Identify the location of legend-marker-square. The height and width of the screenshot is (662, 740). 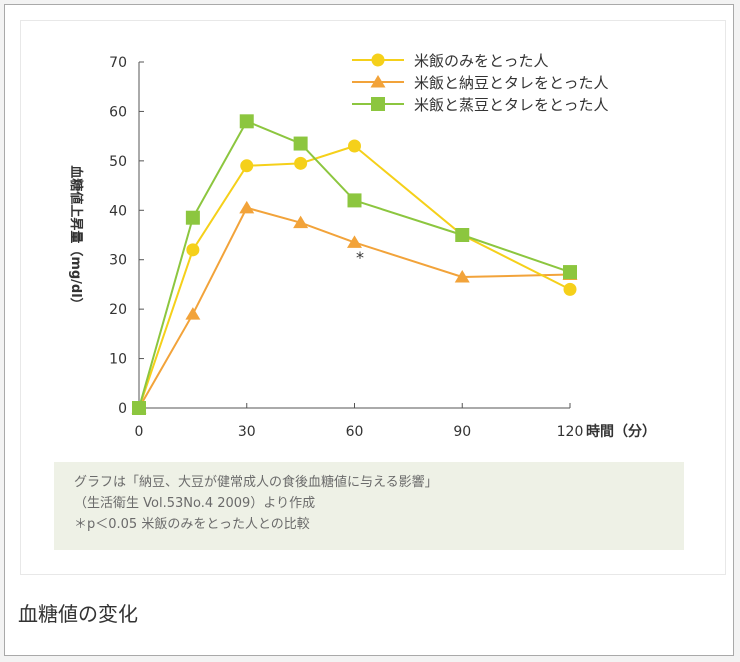
(378, 104).